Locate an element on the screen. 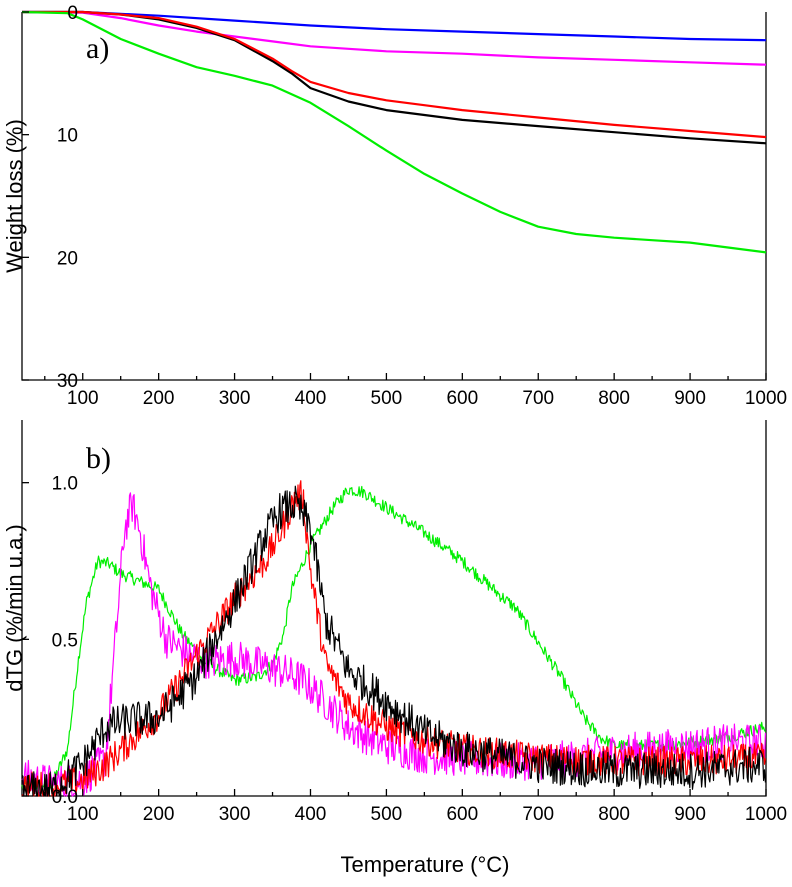  y-tick-label: 0 is located at coordinates (72, 13).